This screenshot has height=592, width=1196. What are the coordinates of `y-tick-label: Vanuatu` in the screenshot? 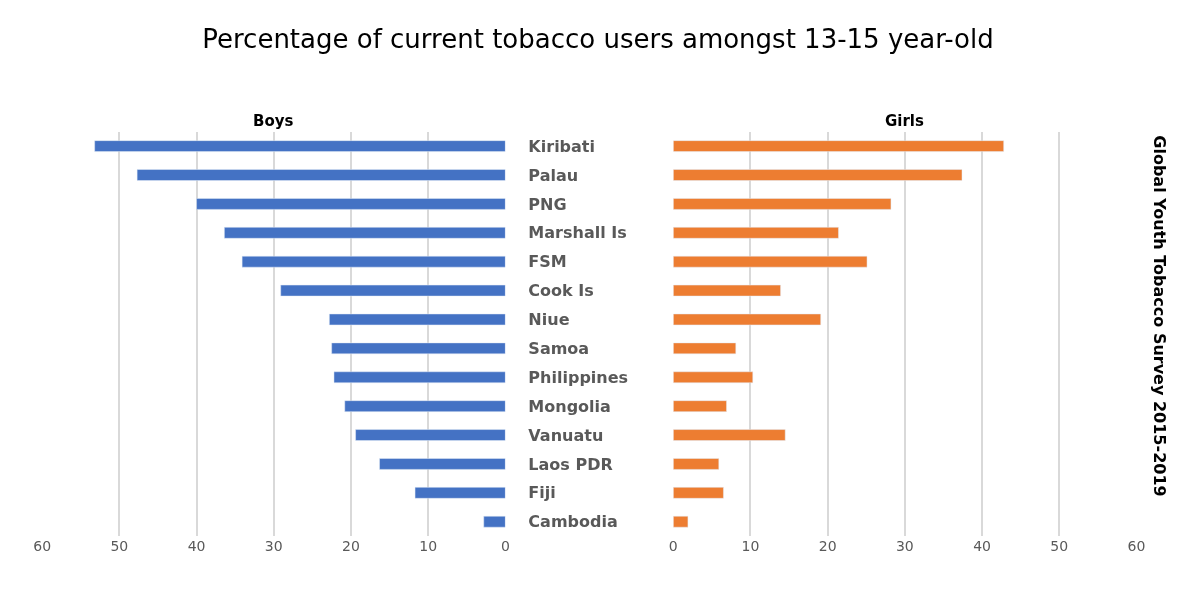 It's located at (566, 435).